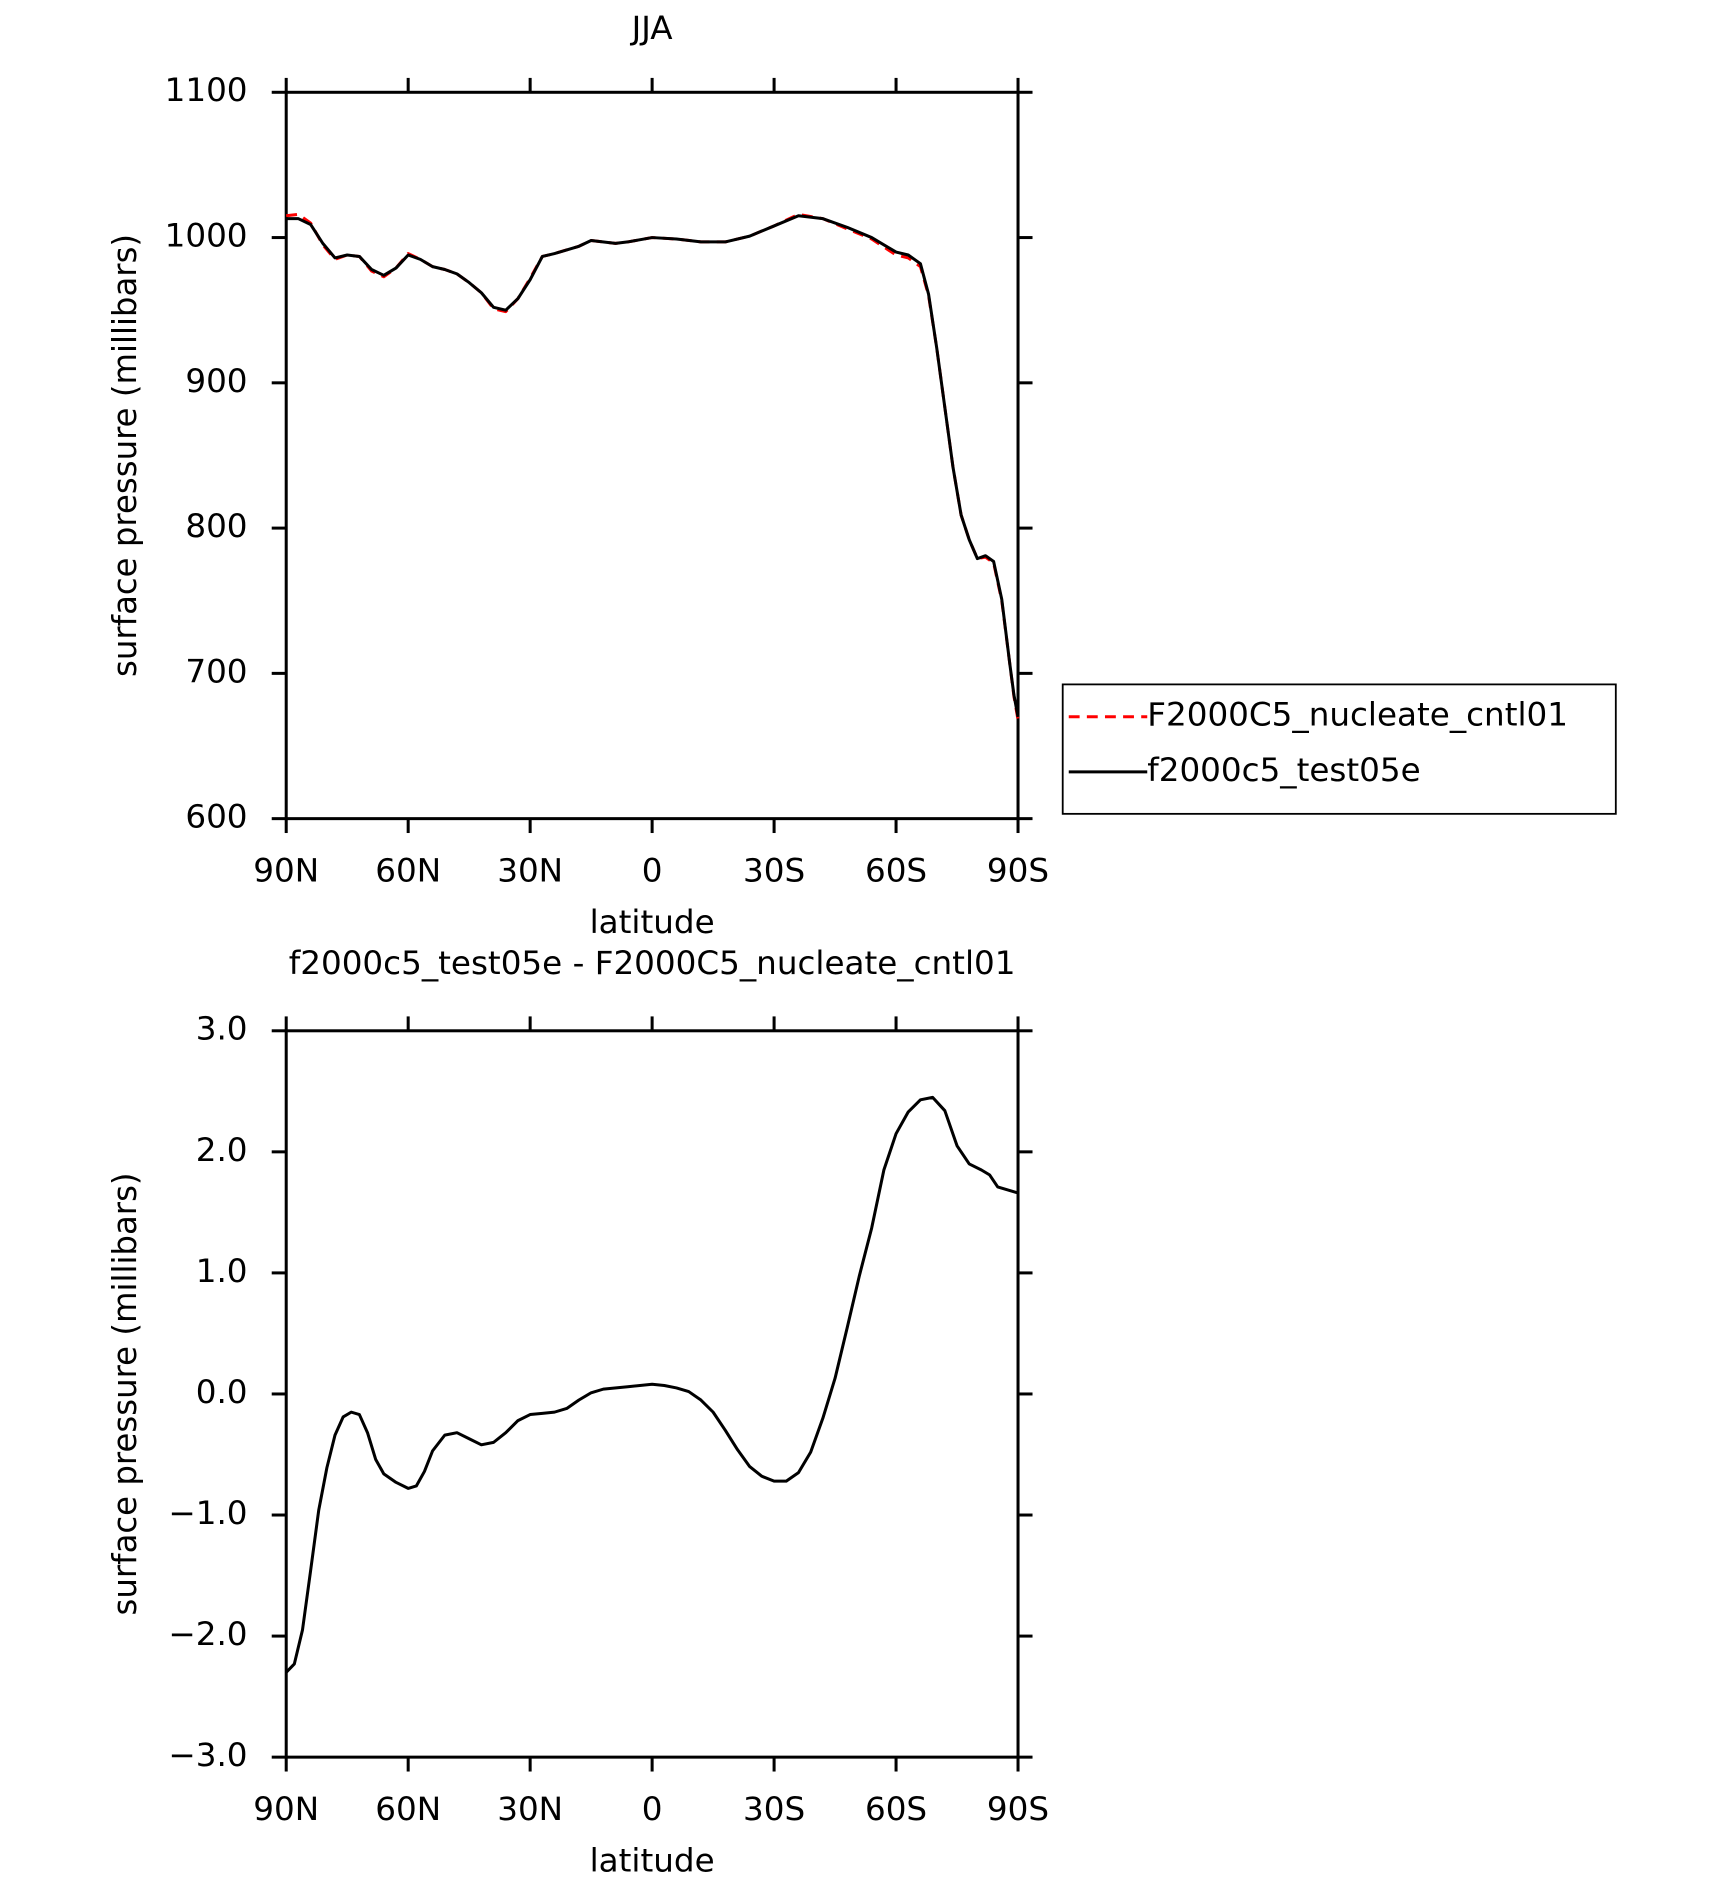 The width and height of the screenshot is (1710, 1877). Describe the element at coordinates (1339, 749) in the screenshot. I see `legend-box` at that location.